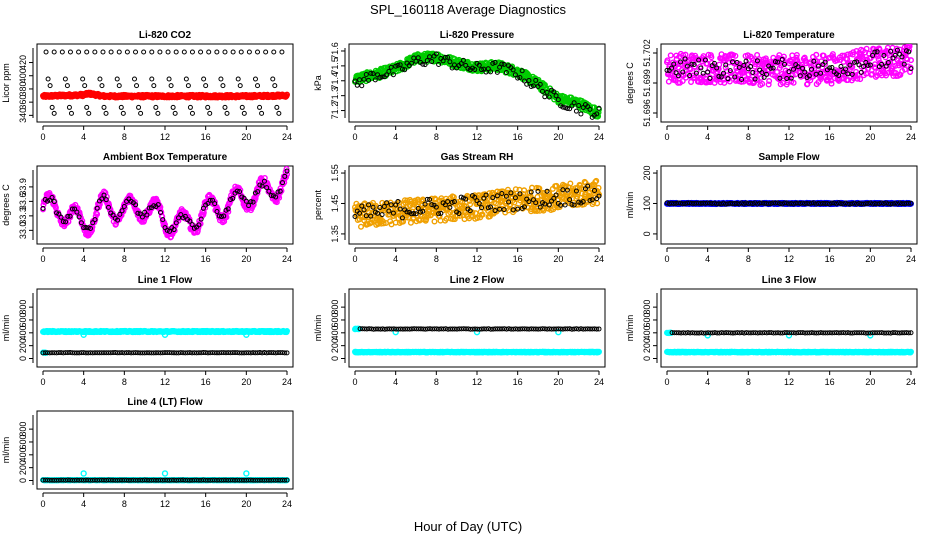 This screenshot has width=936, height=540. I want to click on x-tick-label: 20, so click(870, 137).